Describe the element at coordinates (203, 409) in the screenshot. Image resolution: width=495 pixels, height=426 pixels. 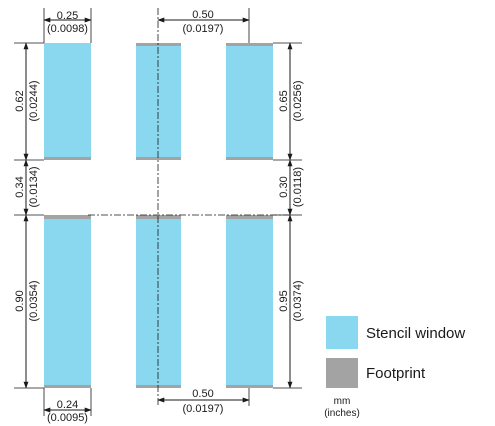
I see `dim-bottom-pitch-in: (0.0197)` at that location.